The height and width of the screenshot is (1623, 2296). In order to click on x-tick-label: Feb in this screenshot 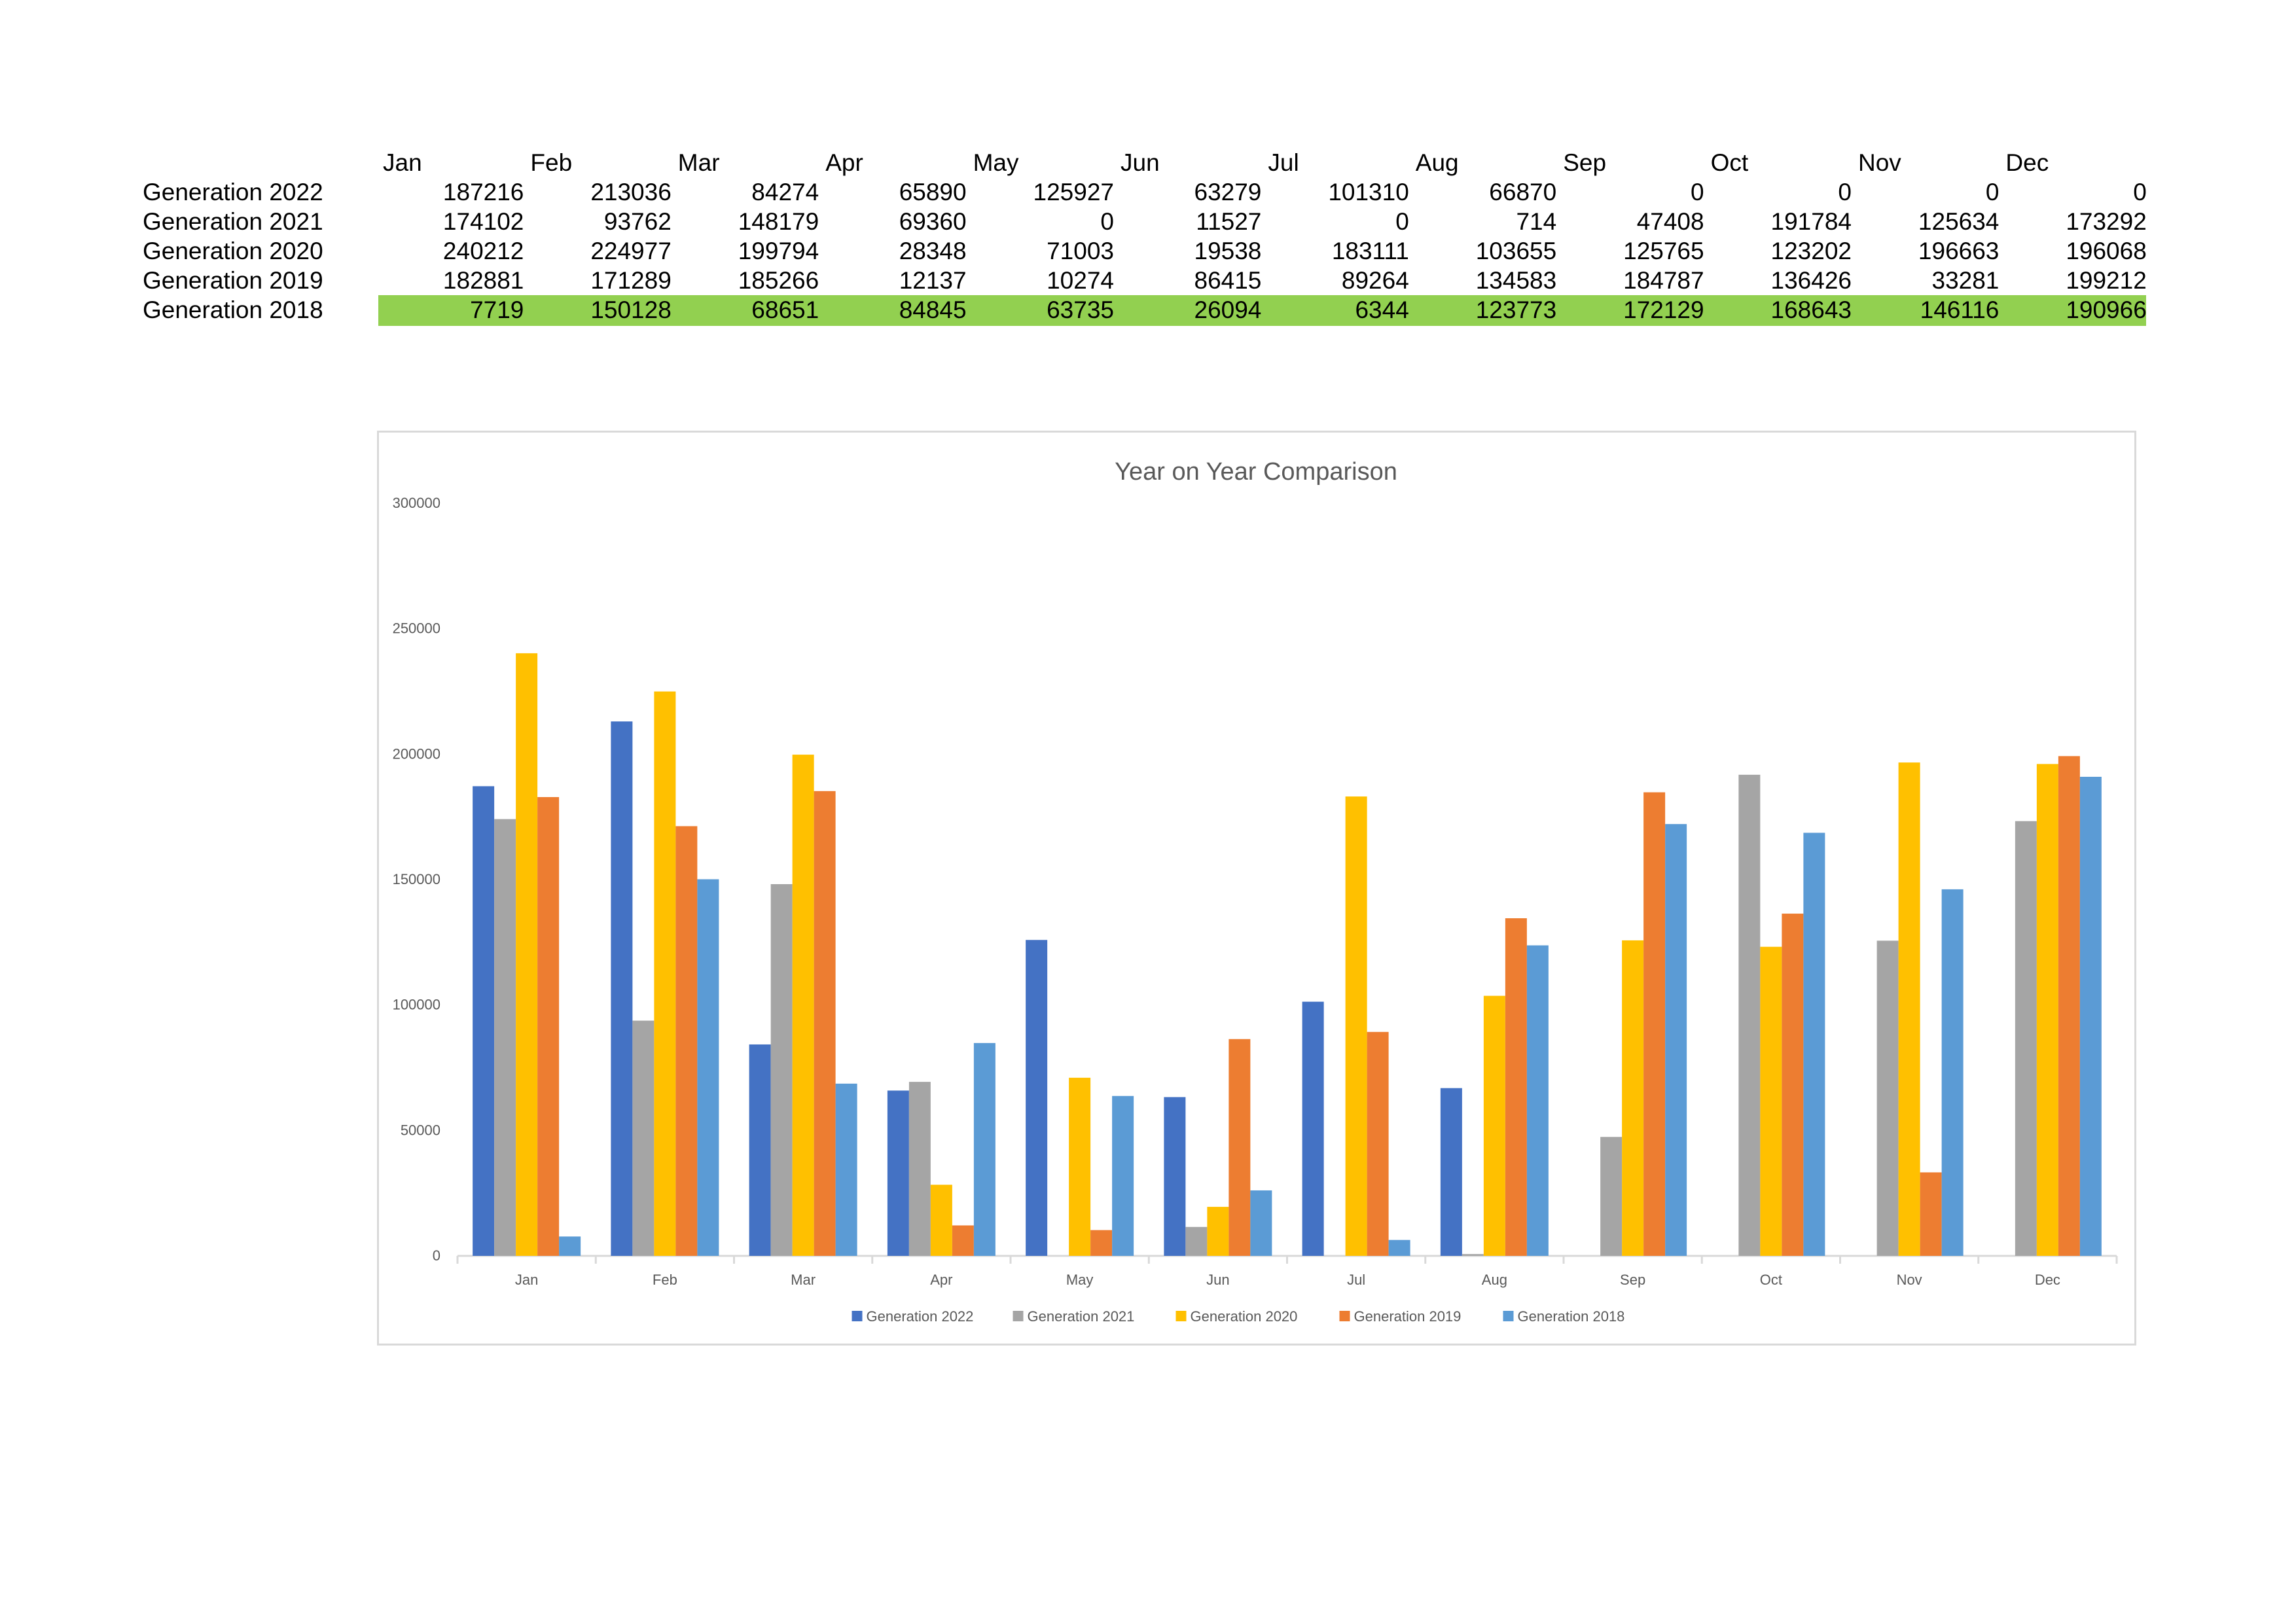, I will do `click(665, 1280)`.